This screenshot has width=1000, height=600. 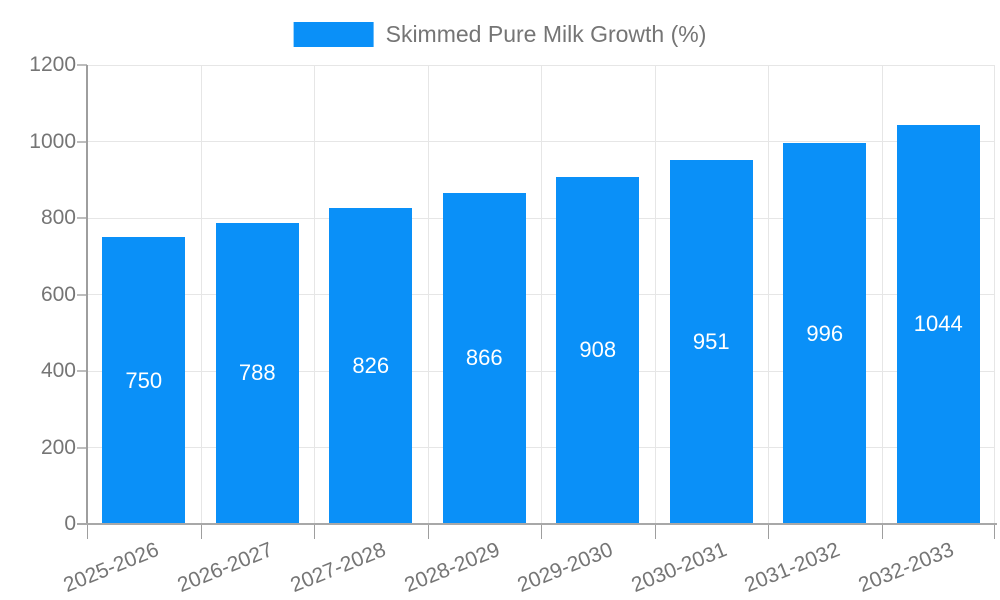 What do you see at coordinates (58, 370) in the screenshot?
I see `y-tick-label: 400` at bounding box center [58, 370].